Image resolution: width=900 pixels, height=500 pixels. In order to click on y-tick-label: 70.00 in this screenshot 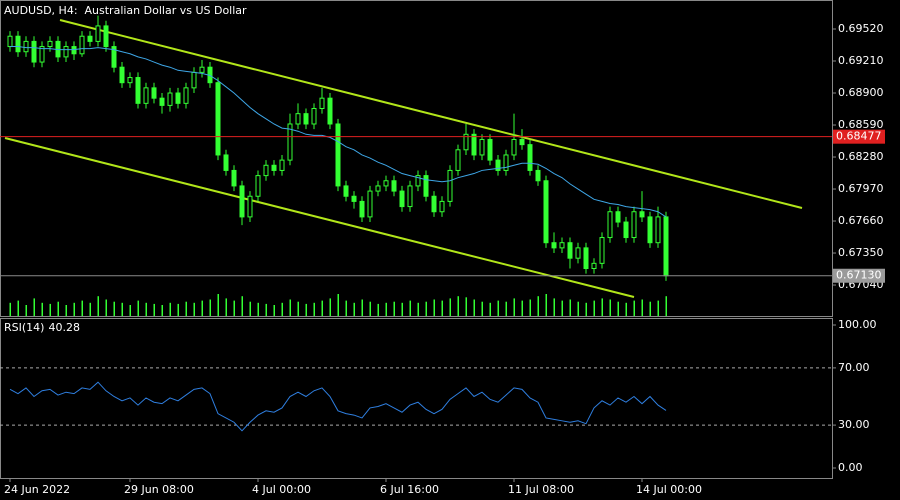, I will do `click(854, 367)`.